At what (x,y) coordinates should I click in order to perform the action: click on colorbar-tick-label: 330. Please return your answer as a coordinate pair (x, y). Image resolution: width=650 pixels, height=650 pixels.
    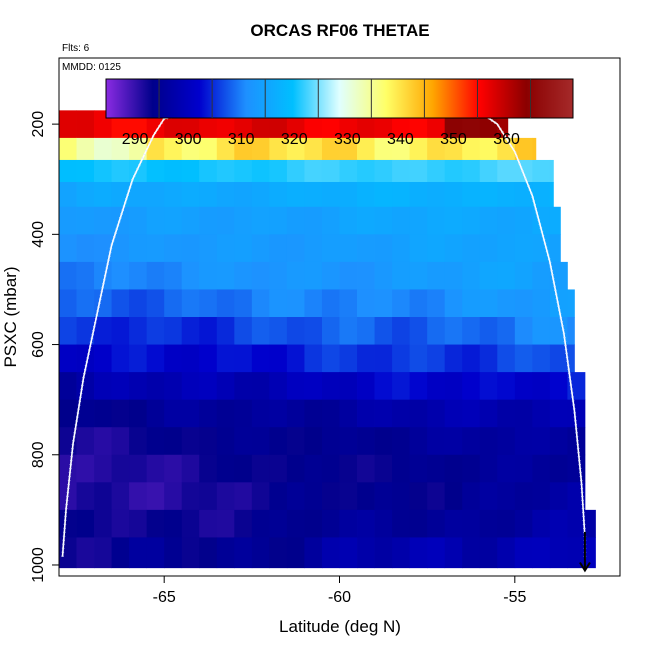
    Looking at the image, I should click on (347, 139).